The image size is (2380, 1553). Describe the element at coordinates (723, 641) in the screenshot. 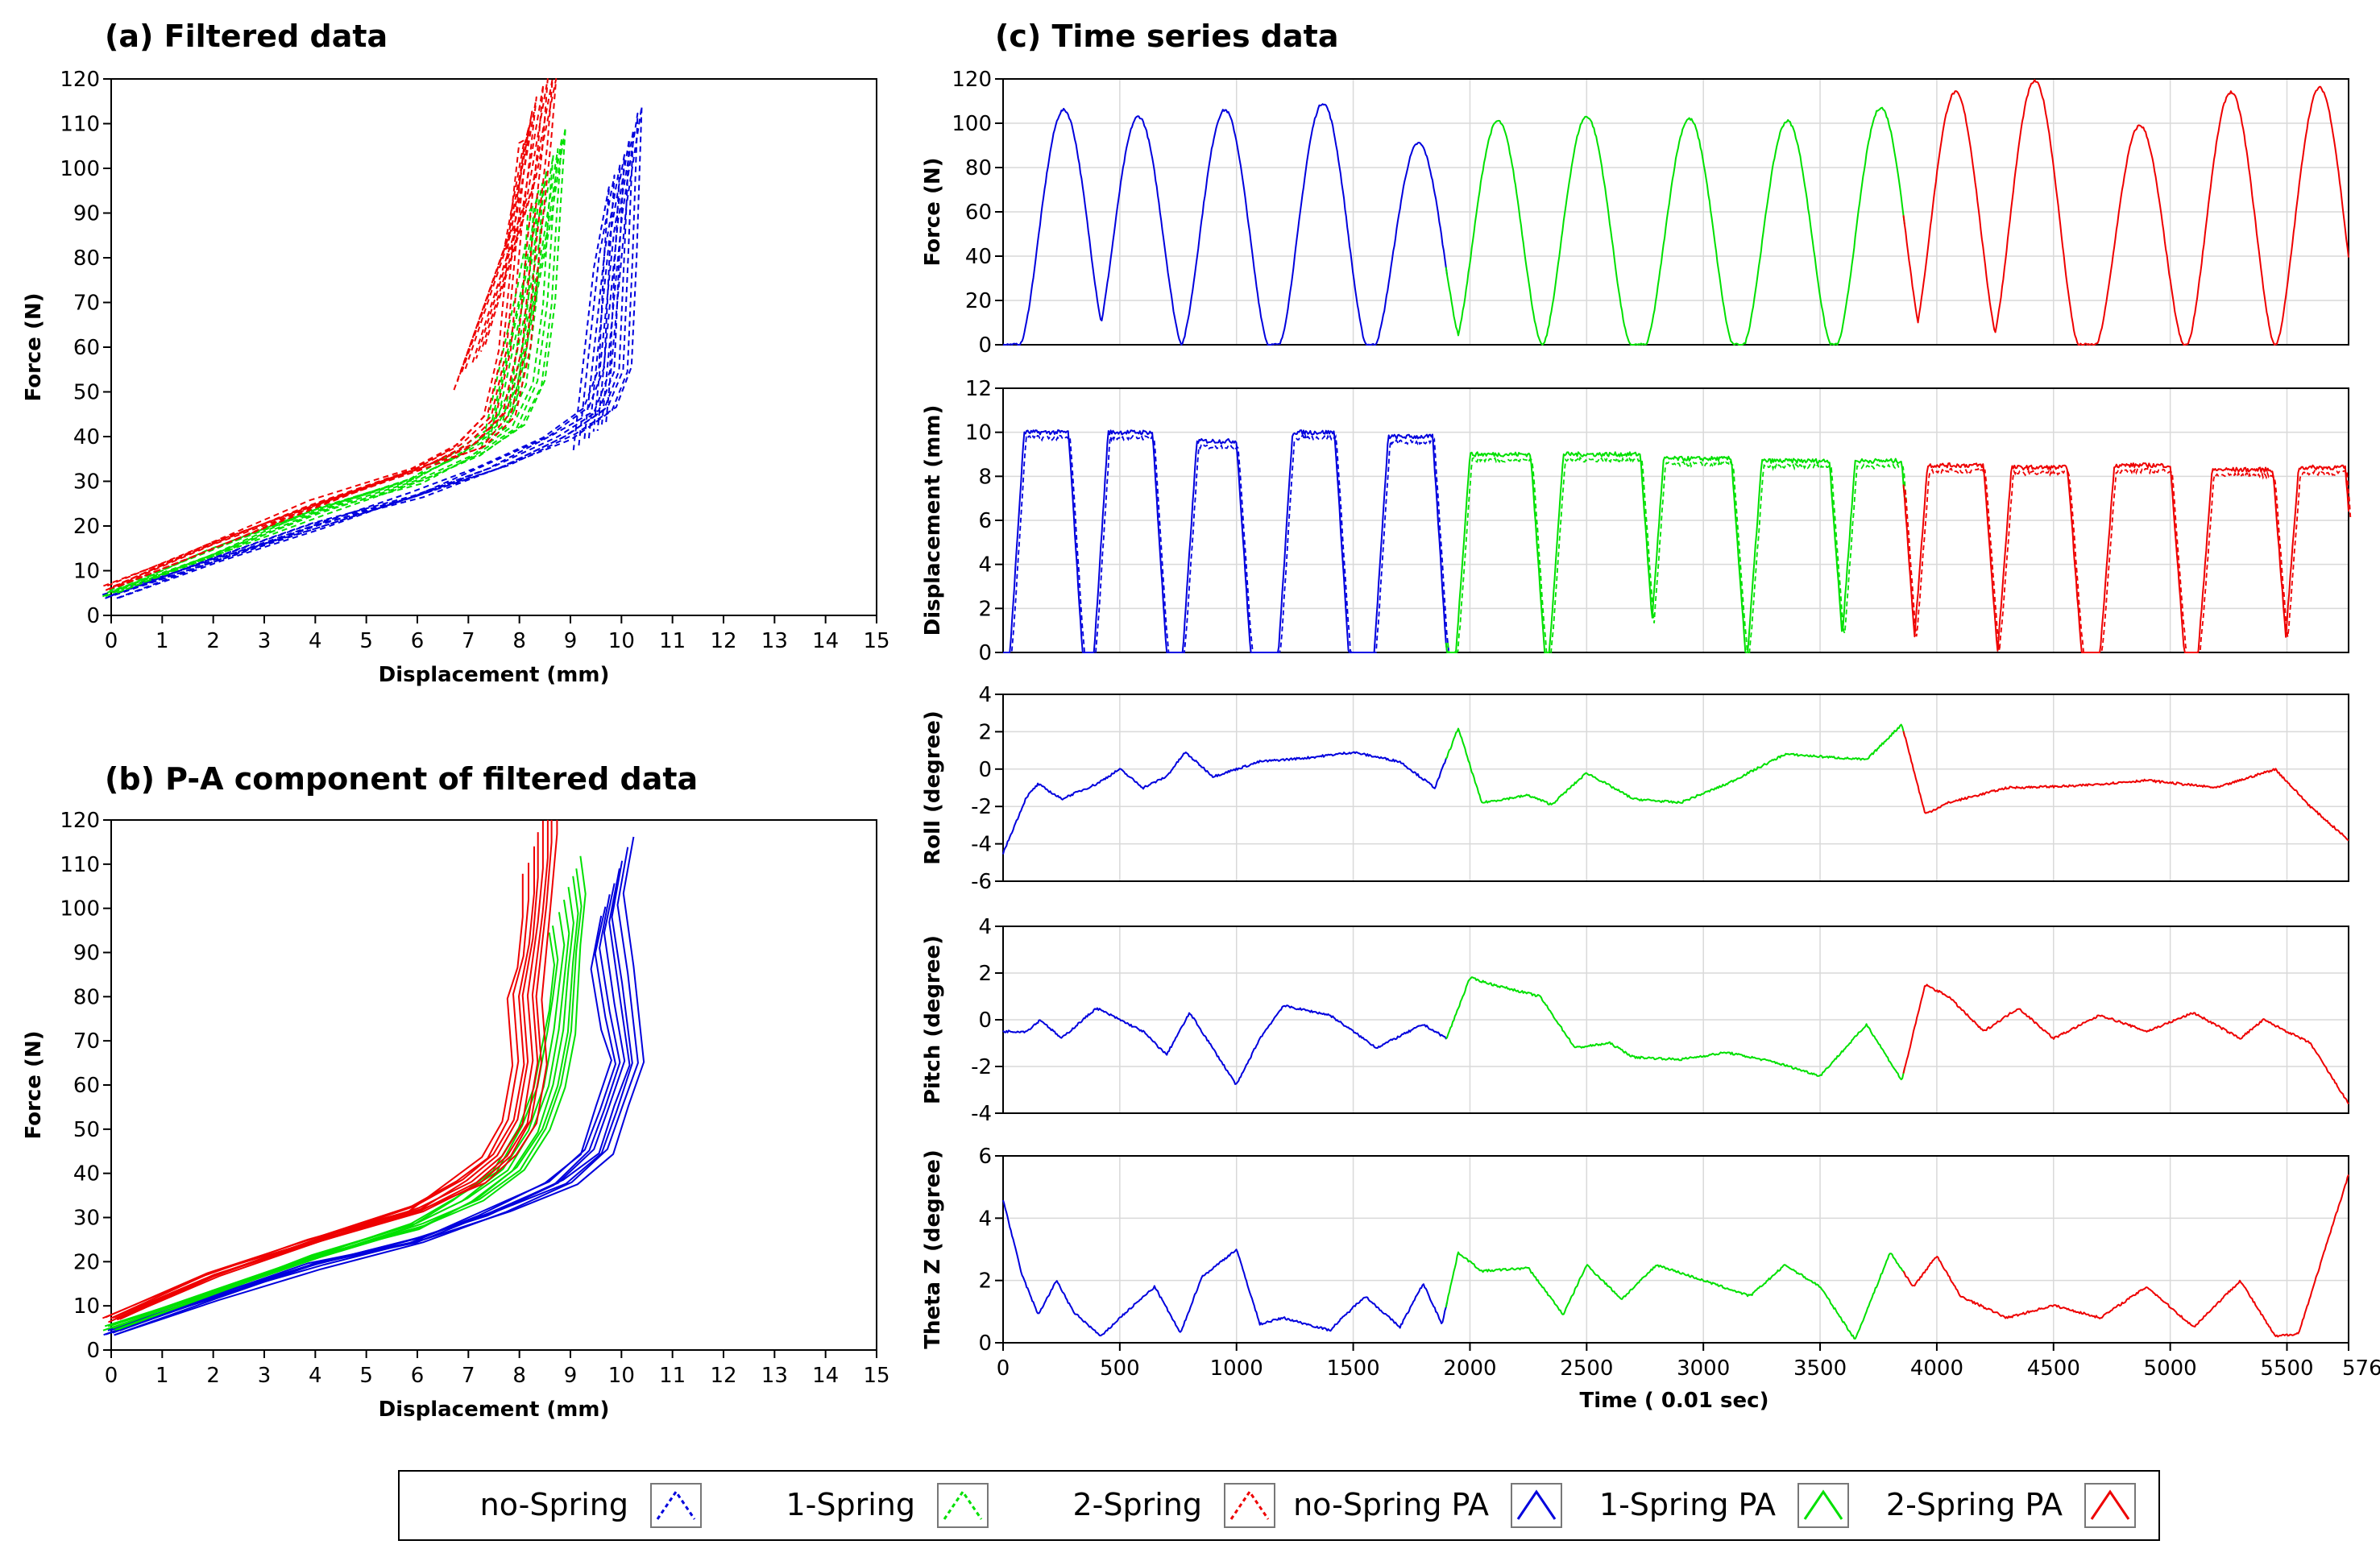

I see `x-tick-label: 12` at that location.